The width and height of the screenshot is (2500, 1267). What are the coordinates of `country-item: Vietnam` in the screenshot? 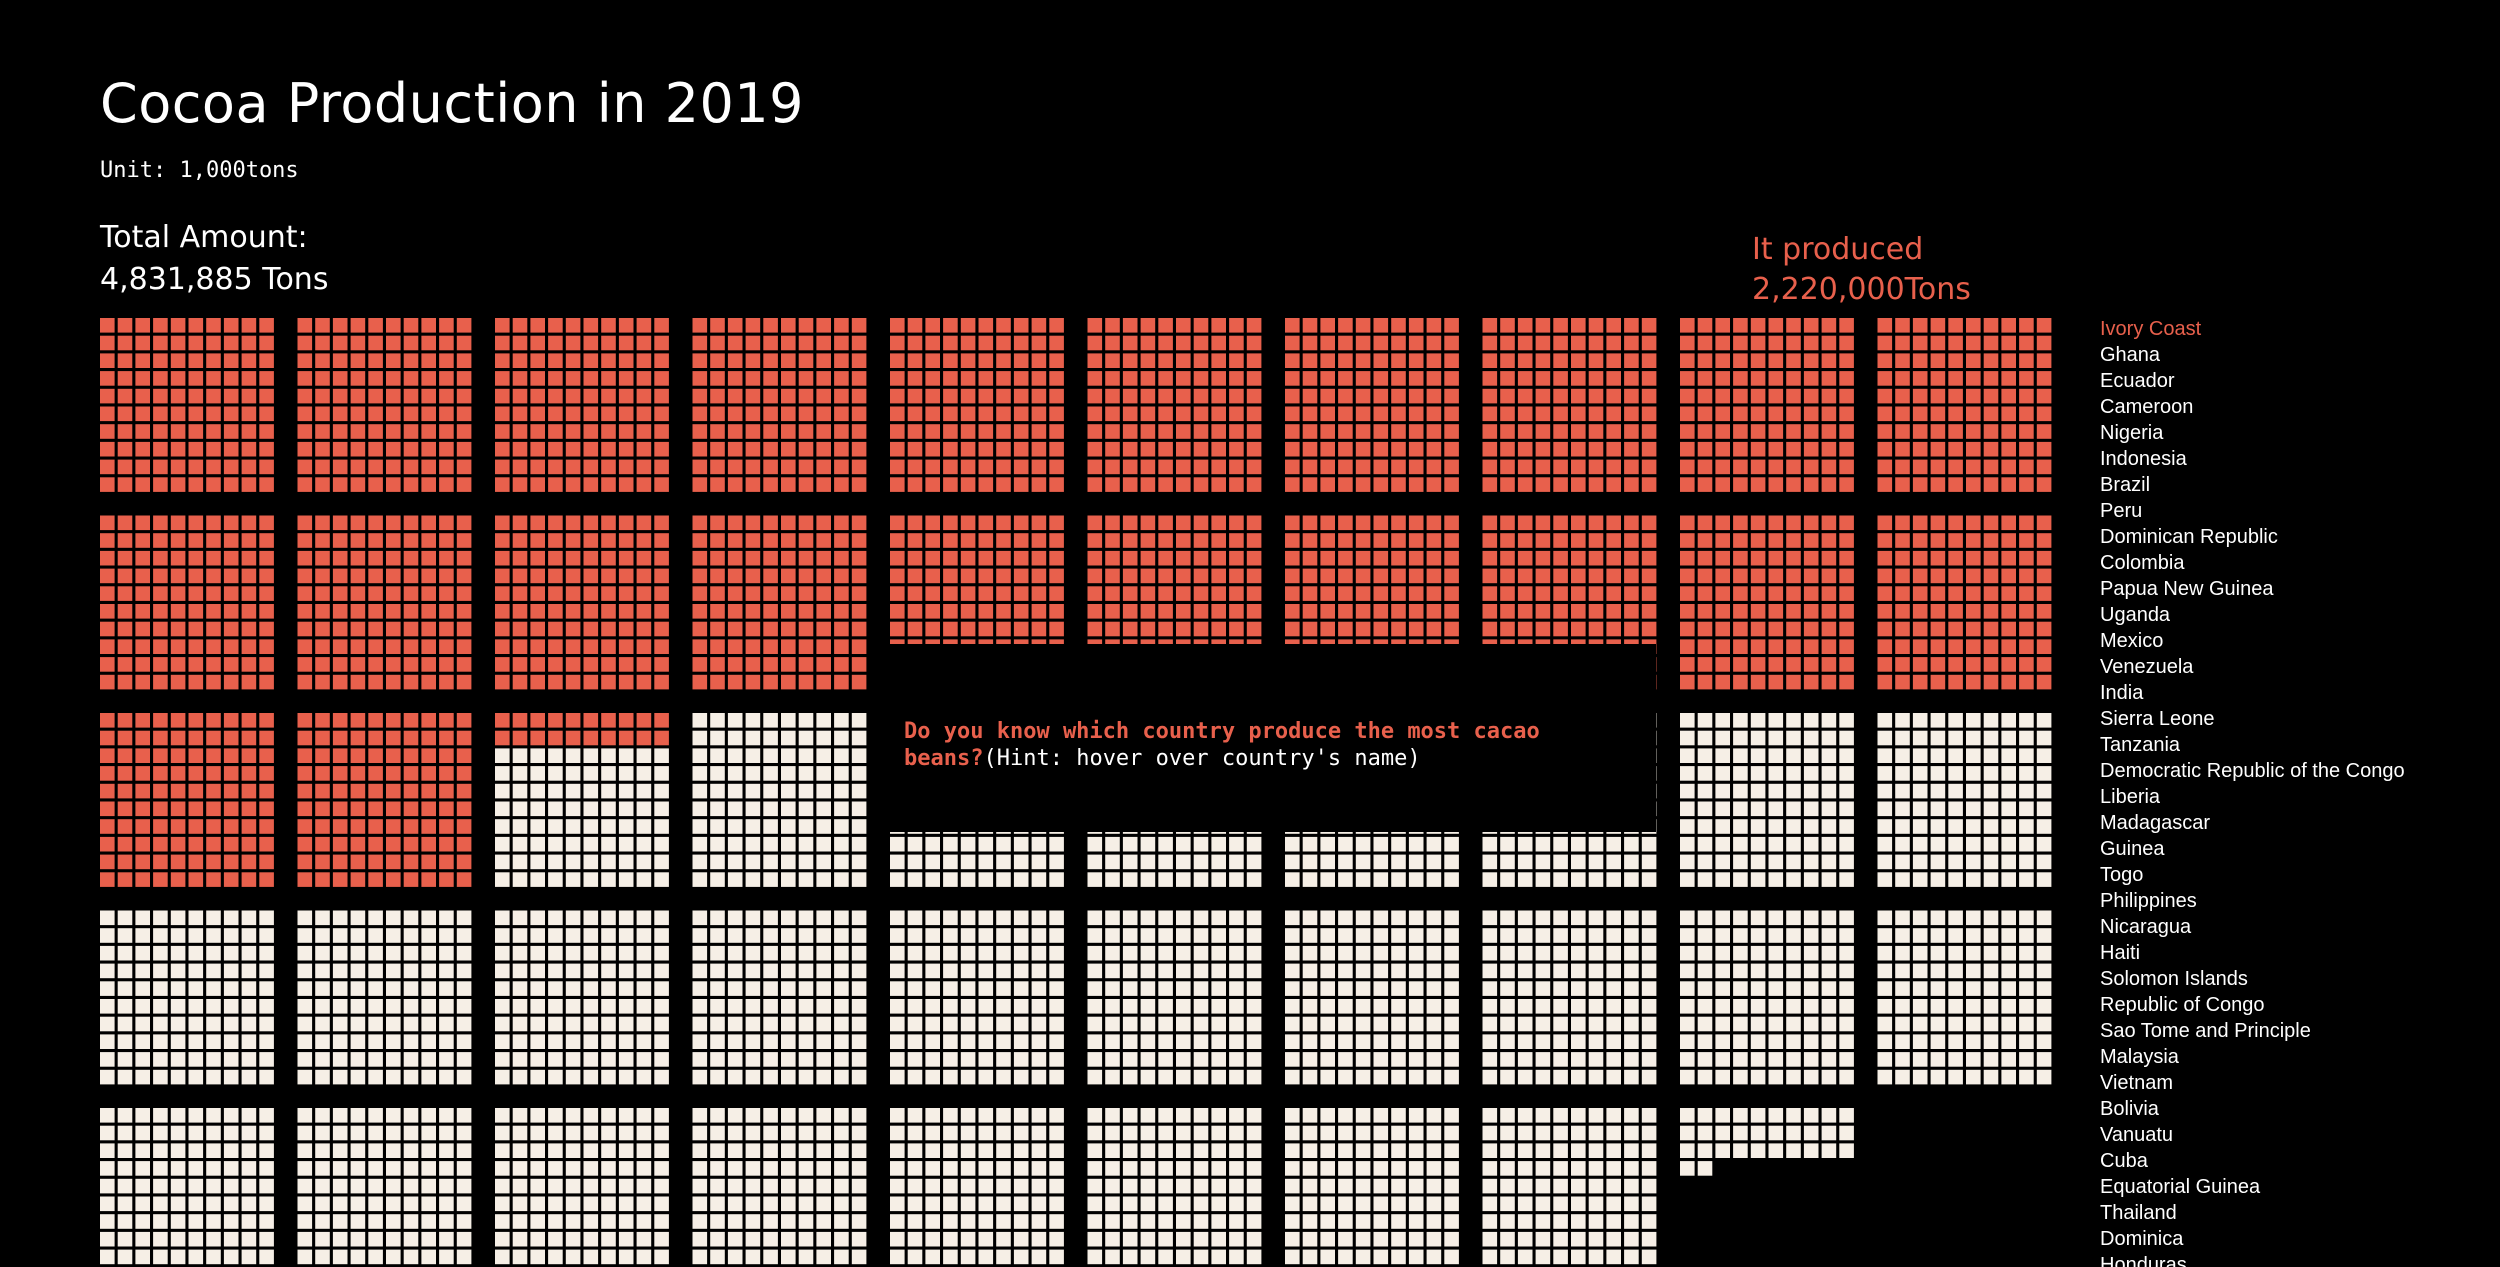 It's located at (2137, 1083).